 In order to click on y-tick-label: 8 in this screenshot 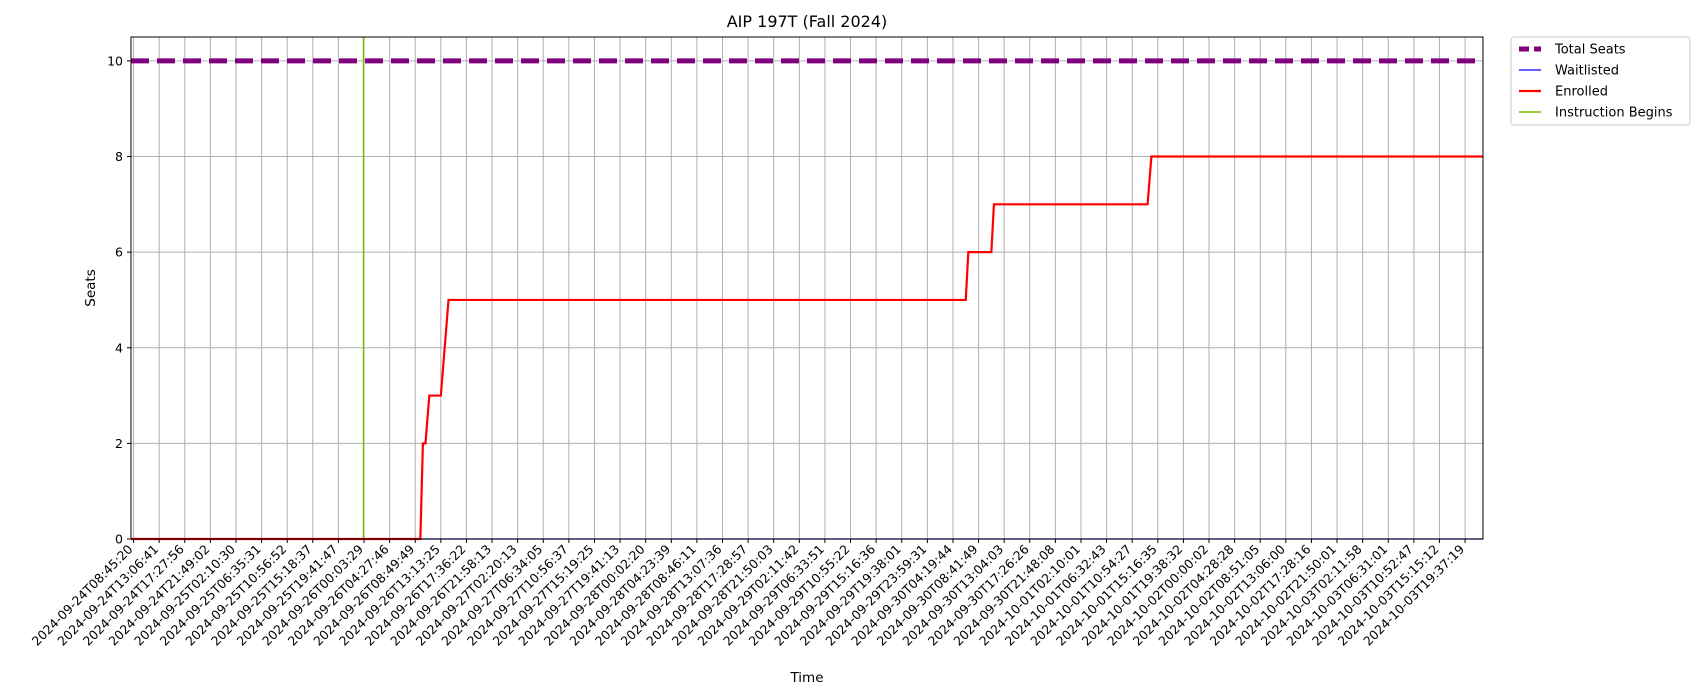, I will do `click(119, 156)`.